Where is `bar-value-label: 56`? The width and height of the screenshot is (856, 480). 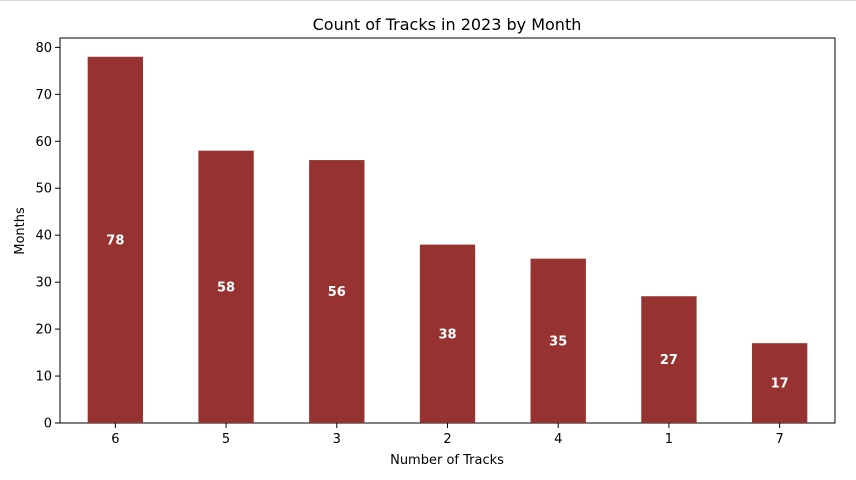
bar-value-label: 56 is located at coordinates (337, 292).